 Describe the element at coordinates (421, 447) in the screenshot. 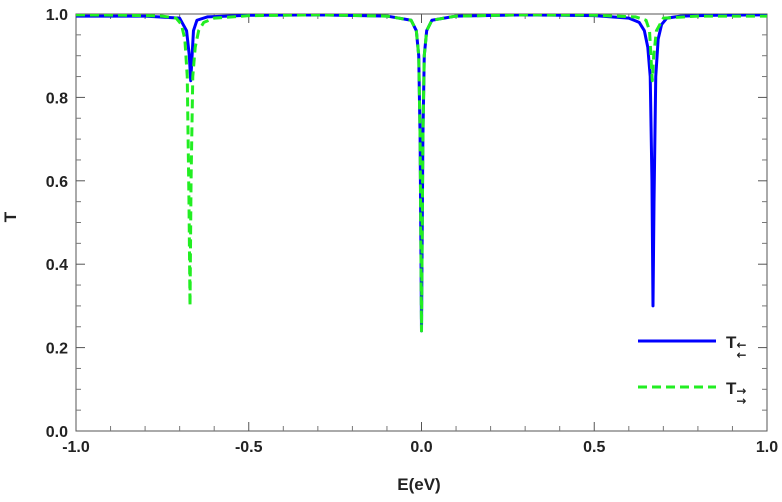

I see `x-tick-label: 0.0` at that location.